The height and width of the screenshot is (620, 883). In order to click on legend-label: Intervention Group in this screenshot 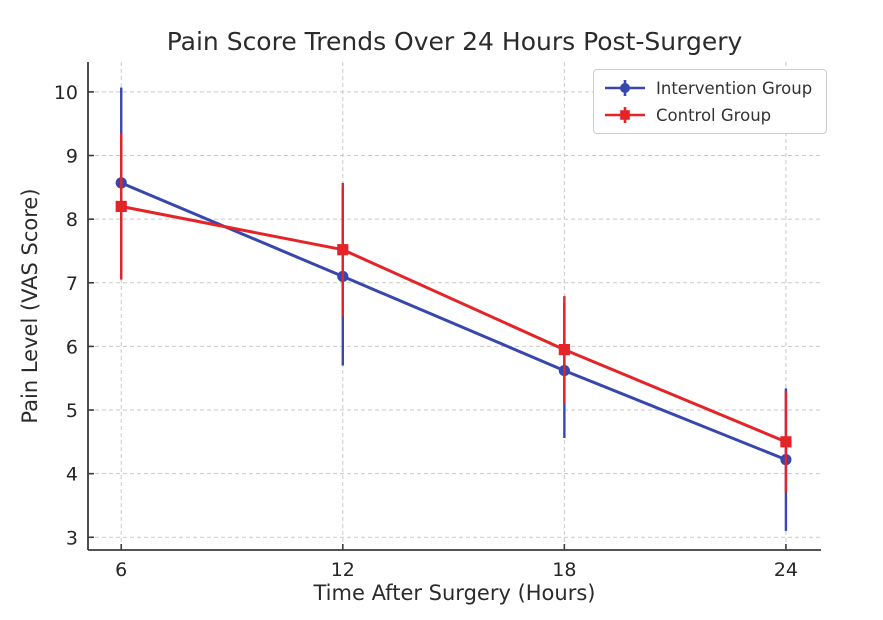, I will do `click(734, 88)`.